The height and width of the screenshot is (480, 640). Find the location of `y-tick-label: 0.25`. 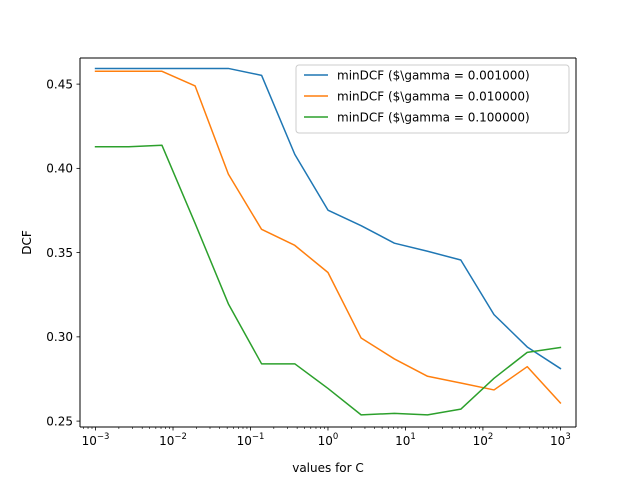

y-tick-label: 0.25 is located at coordinates (59, 421).